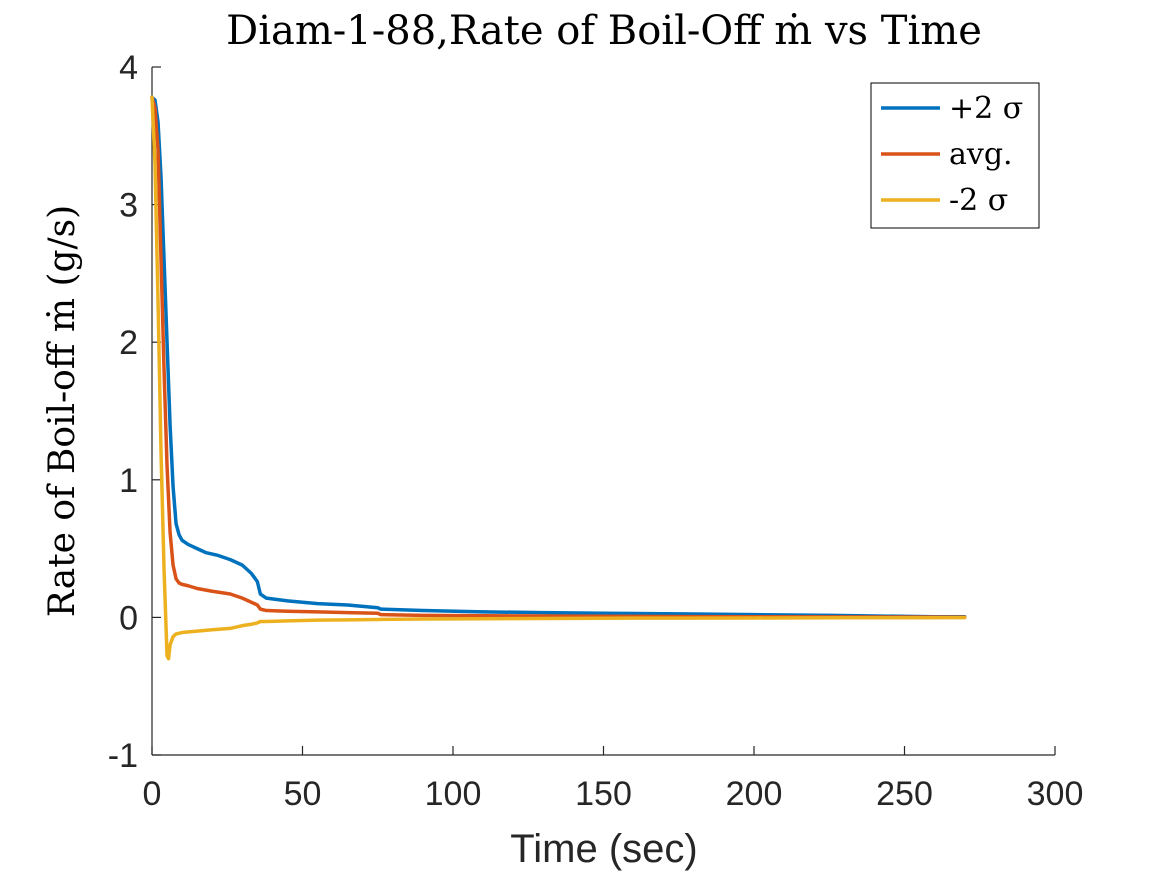 This screenshot has height=875, width=1167. I want to click on legend: +2 σ avg. -2 σ, so click(955, 155).